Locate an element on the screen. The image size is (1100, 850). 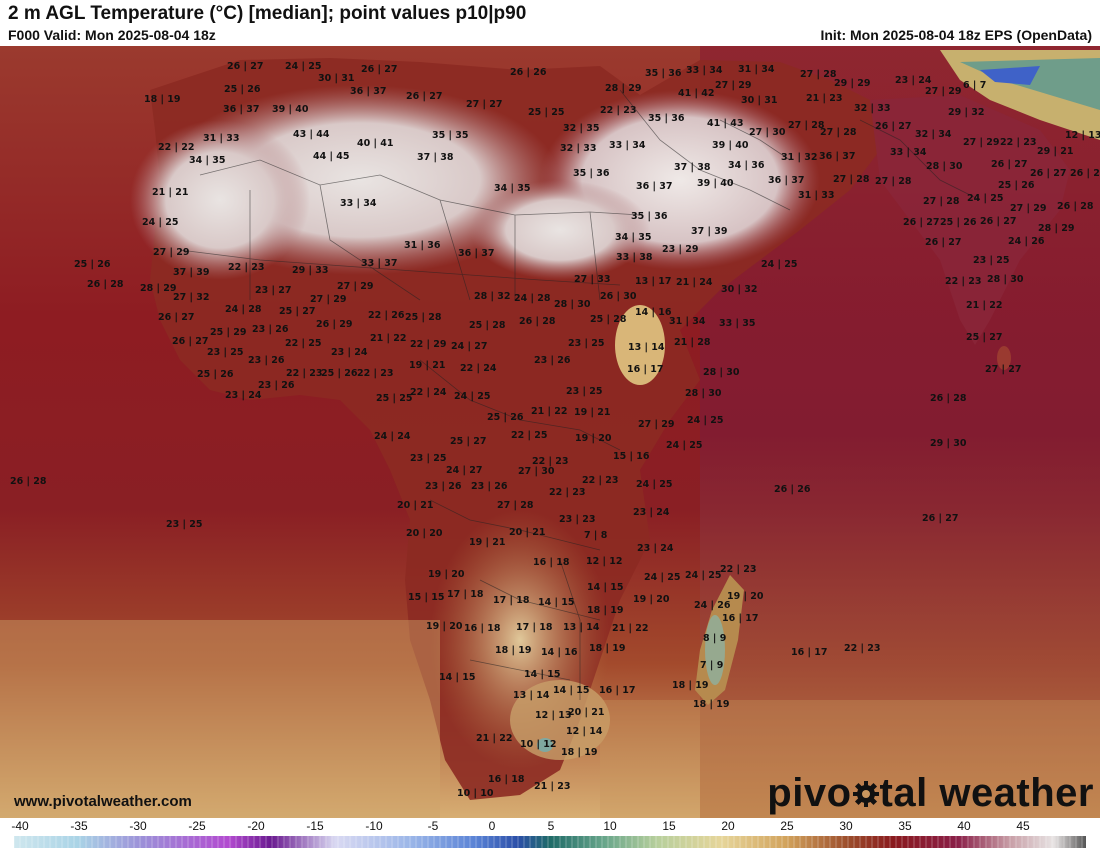
pivotal-weather-logo: pivo tal weather is located at coordinates (930, 793).